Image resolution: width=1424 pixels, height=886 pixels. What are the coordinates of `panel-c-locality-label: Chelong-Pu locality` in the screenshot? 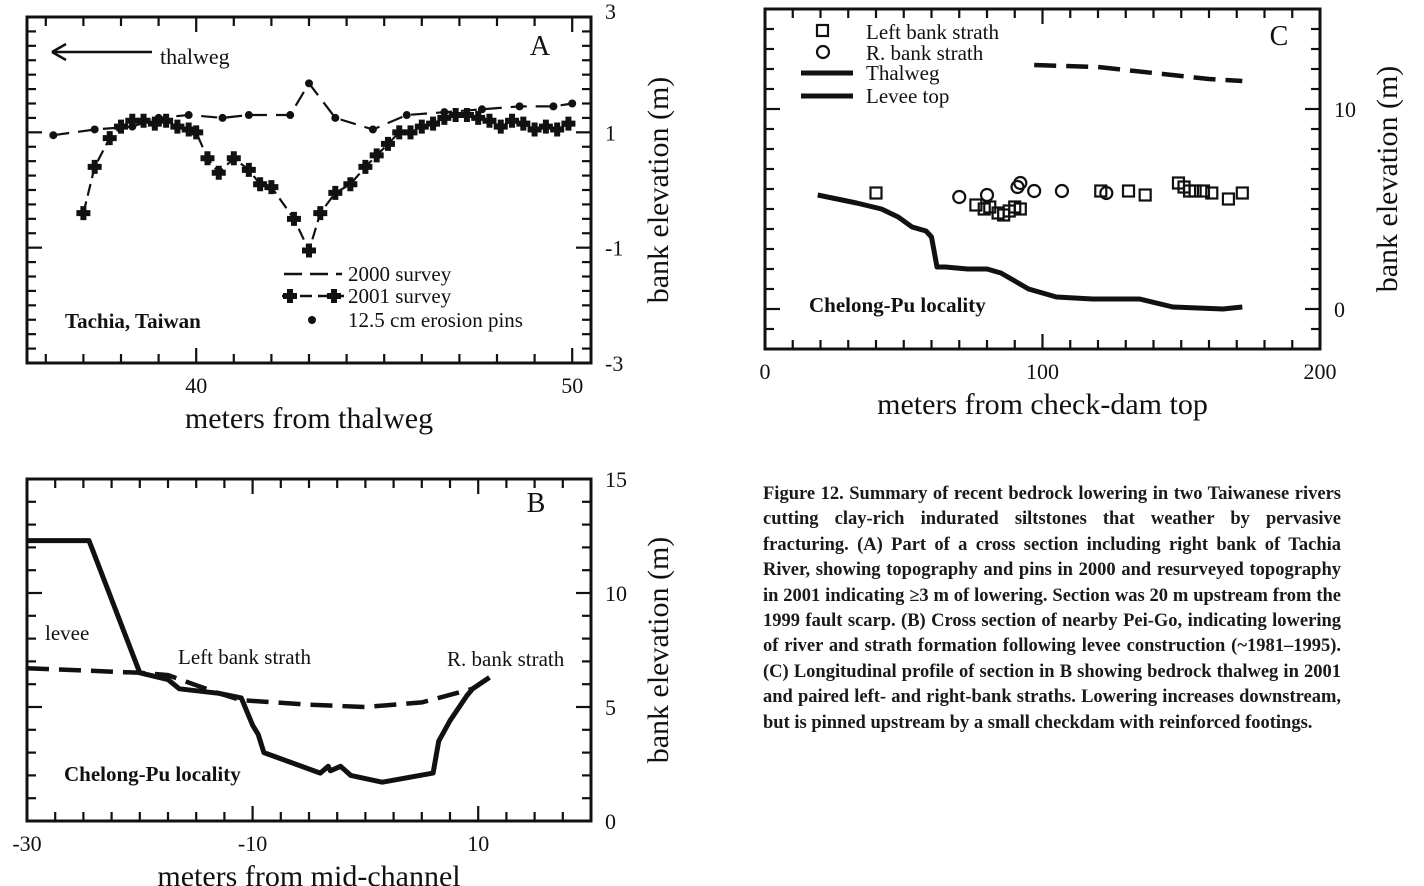 It's located at (897, 305).